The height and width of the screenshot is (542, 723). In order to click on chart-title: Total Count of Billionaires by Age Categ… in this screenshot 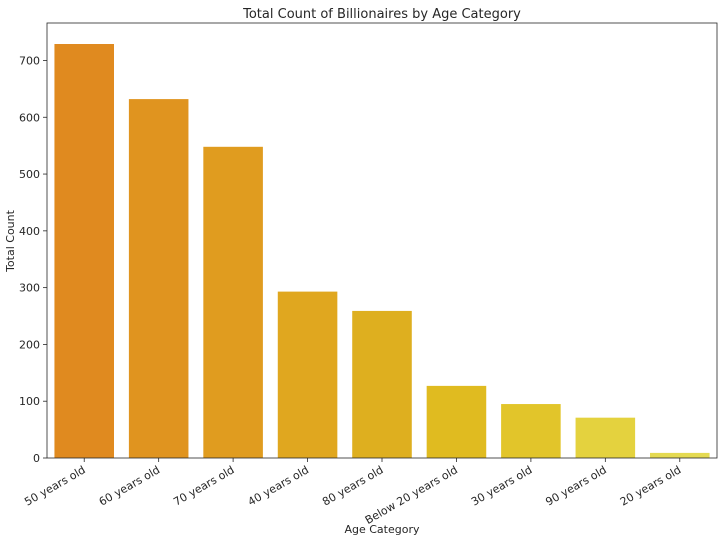, I will do `click(381, 14)`.